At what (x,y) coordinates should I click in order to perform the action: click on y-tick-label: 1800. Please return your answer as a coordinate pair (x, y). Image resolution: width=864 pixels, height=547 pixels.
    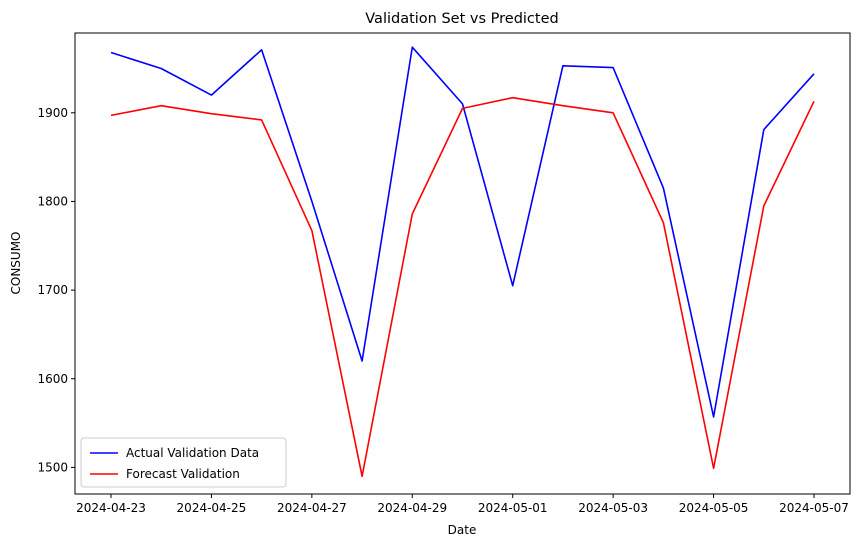
    Looking at the image, I should click on (52, 201).